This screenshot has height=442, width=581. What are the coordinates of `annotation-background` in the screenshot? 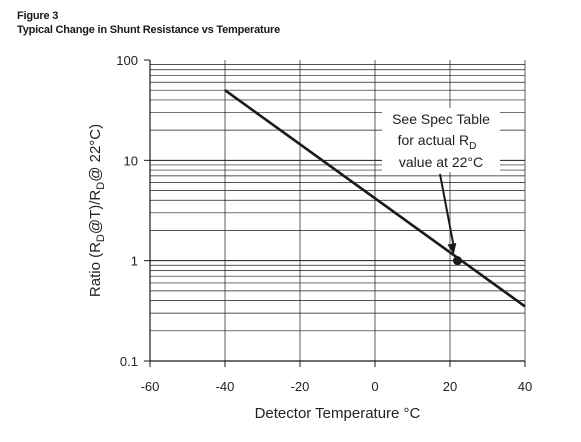 It's located at (441, 140).